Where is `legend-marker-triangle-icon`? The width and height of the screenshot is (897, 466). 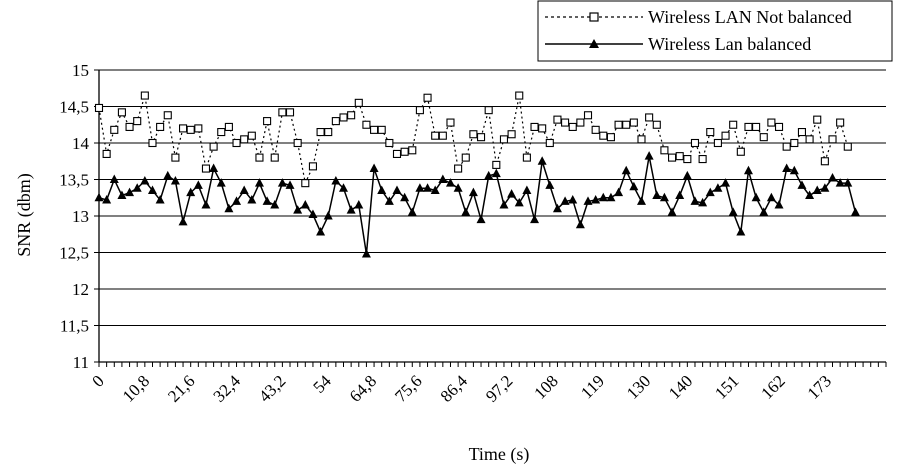 legend-marker-triangle-icon is located at coordinates (594, 43).